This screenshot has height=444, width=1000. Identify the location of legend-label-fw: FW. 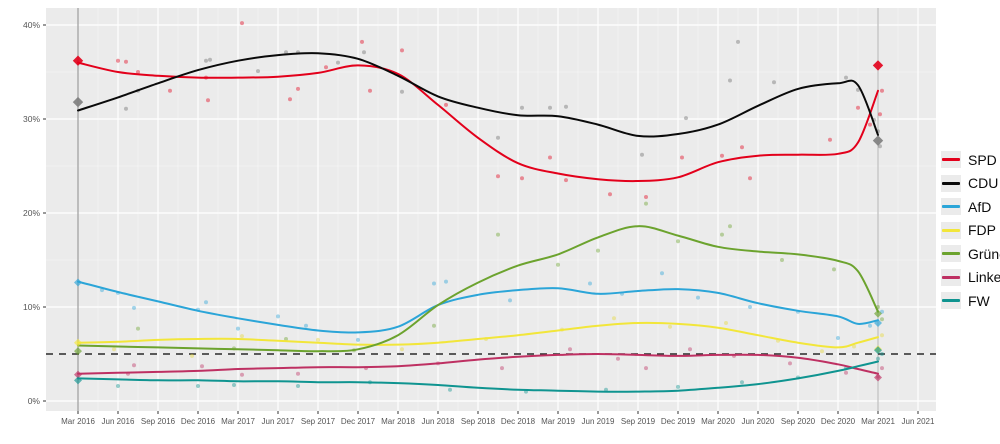
(979, 300).